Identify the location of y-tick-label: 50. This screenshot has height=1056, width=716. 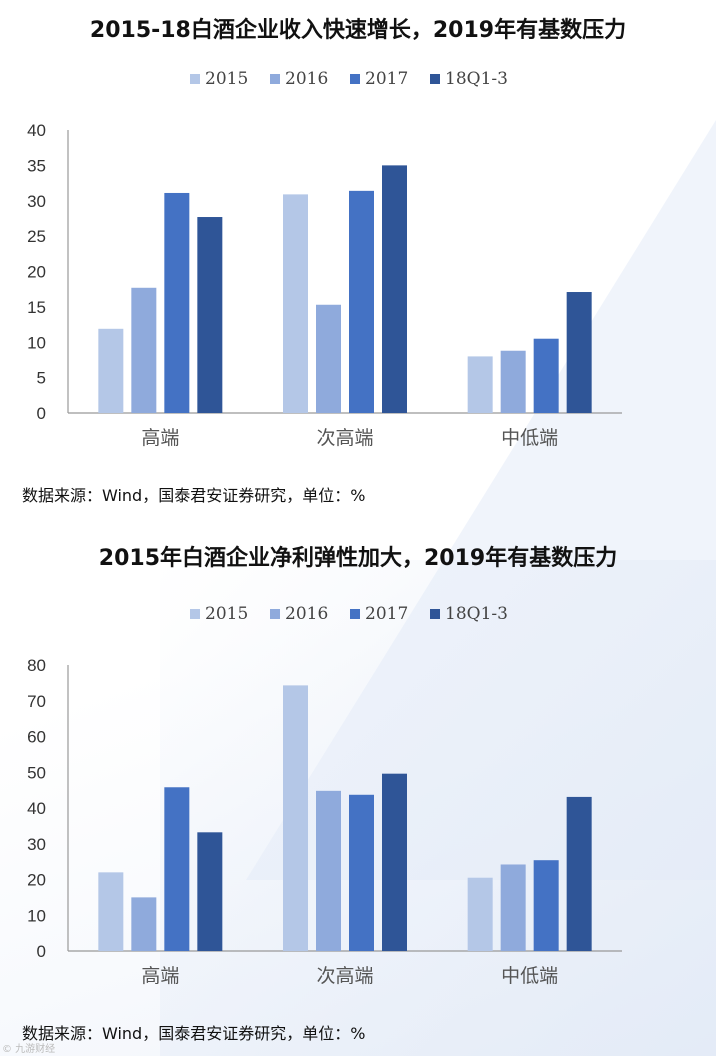
(36, 772).